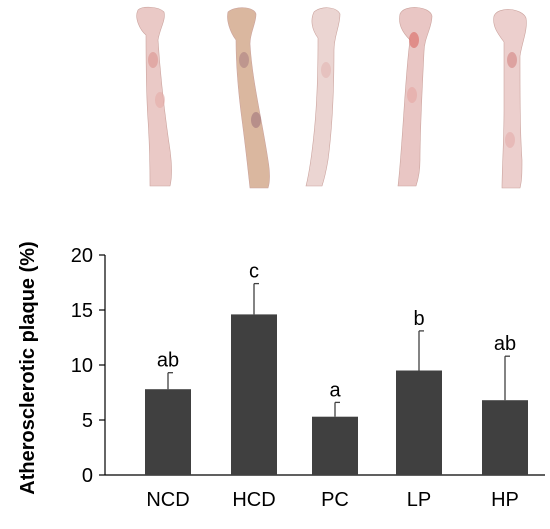  What do you see at coordinates (154, 96) in the screenshot?
I see `aorta-specimen-ncd` at bounding box center [154, 96].